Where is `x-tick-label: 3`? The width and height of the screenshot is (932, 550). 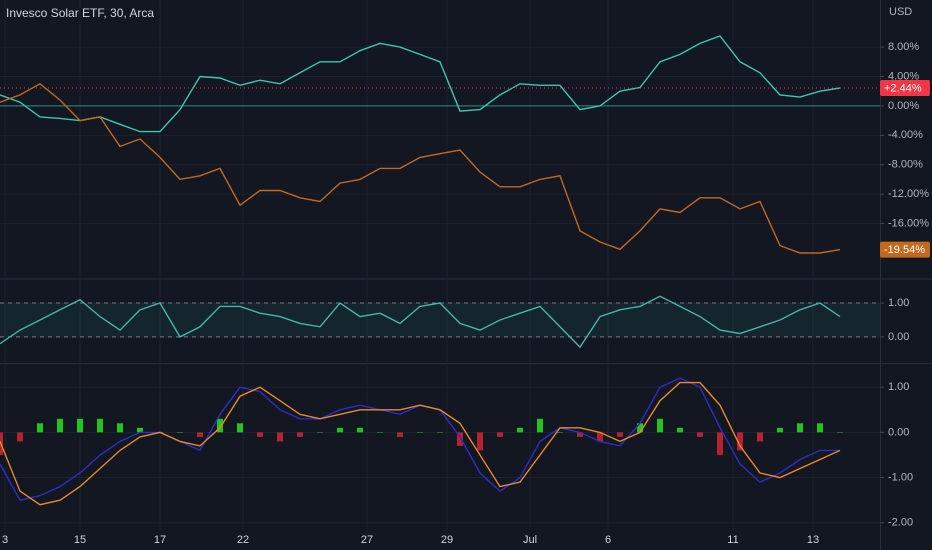
x-tick-label: 3 is located at coordinates (5, 540).